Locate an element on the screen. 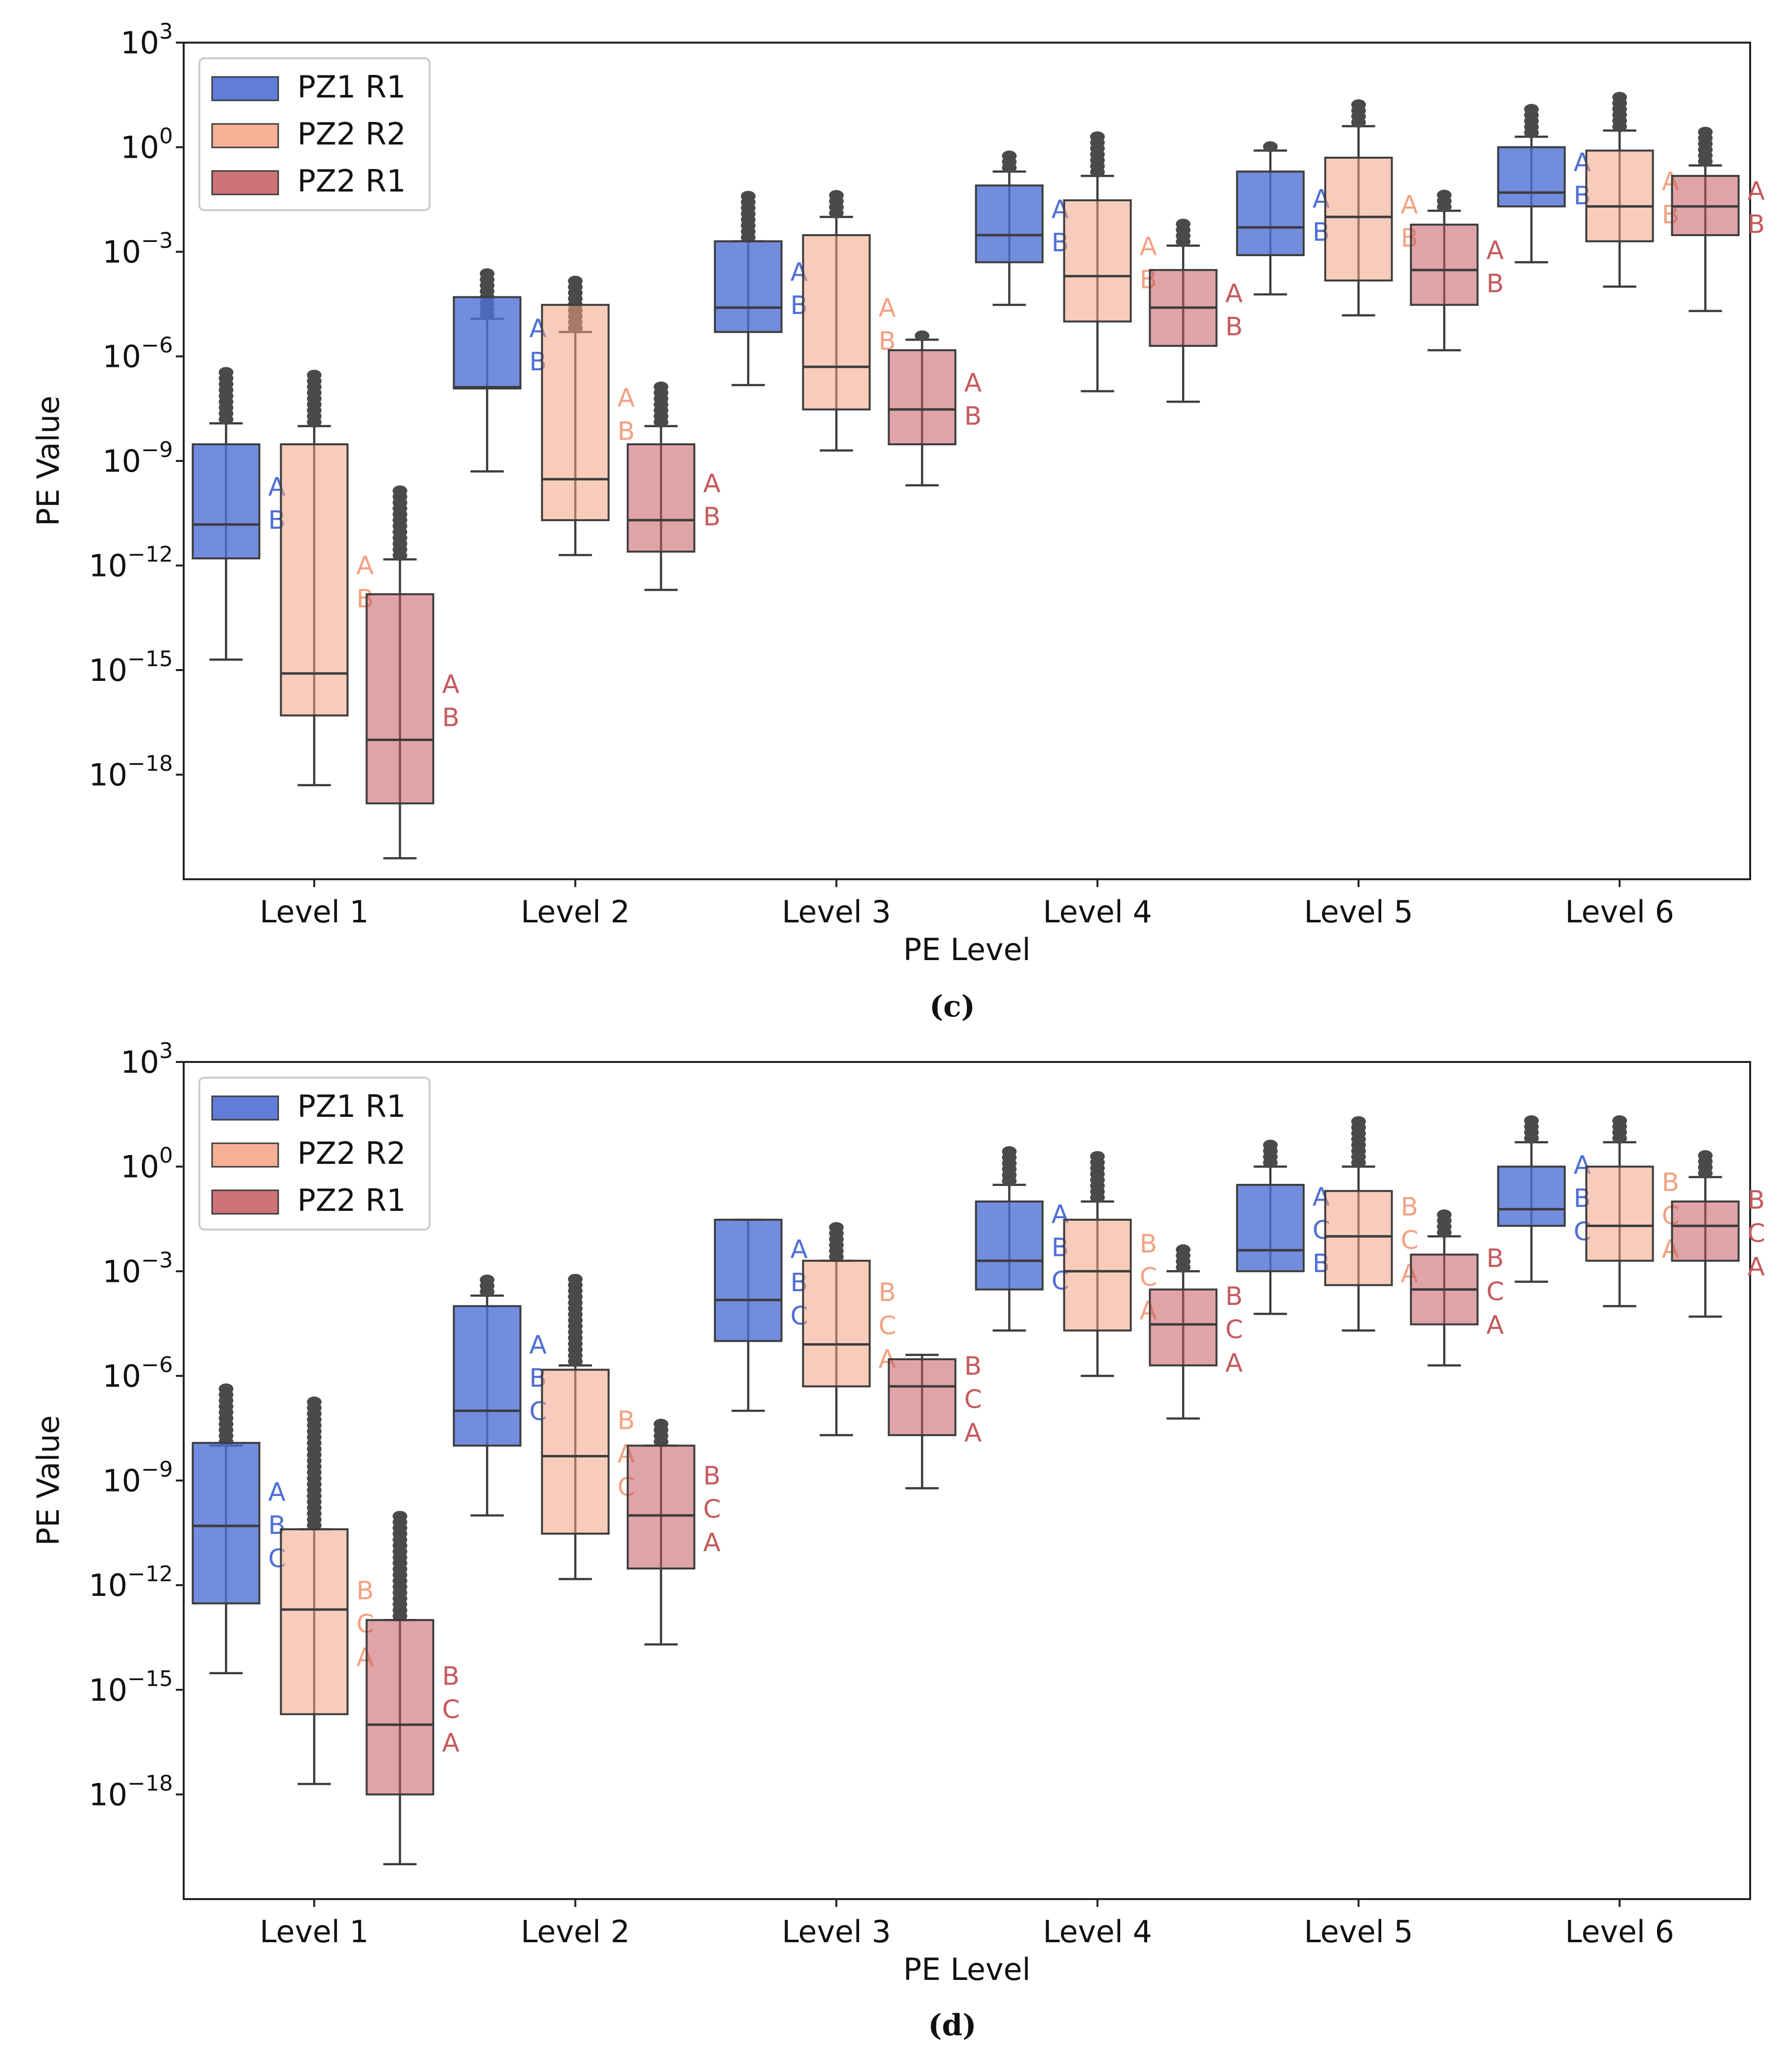 The height and width of the screenshot is (2072, 1781). box-pz2-r2-level-5: BCA is located at coordinates (1371, 1224).